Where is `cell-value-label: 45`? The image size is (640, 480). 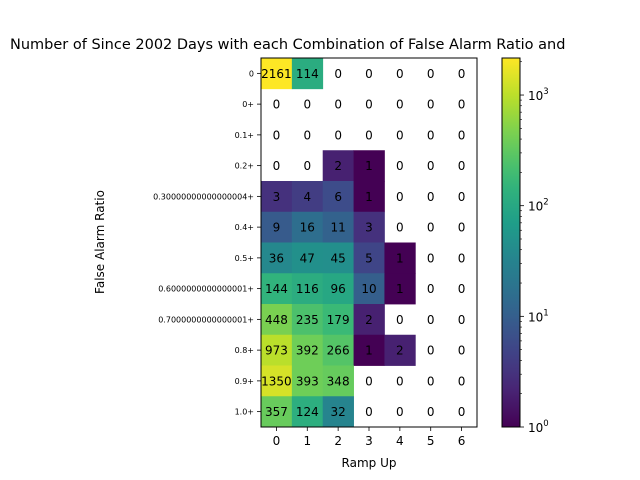
cell-value-label: 45 is located at coordinates (337, 258).